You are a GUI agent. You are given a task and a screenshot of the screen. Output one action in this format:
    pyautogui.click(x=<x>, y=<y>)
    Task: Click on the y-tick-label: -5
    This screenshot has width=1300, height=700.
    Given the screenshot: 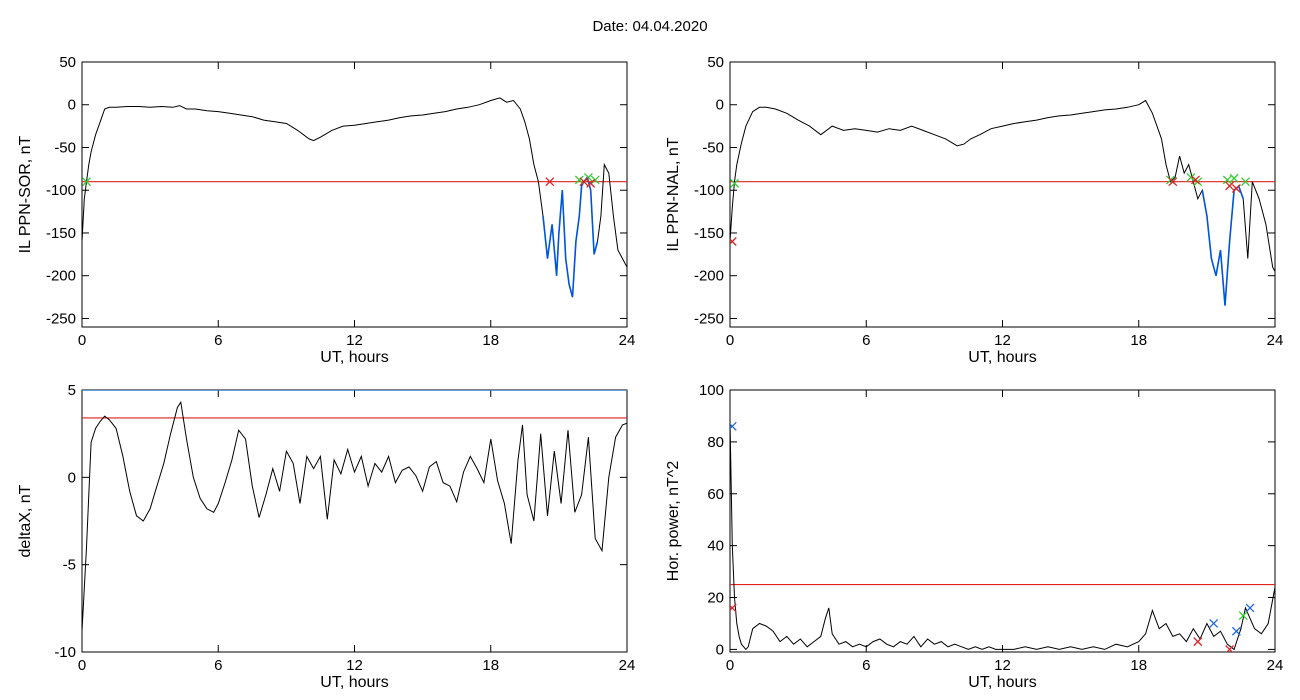 What is the action you would take?
    pyautogui.click(x=69, y=565)
    